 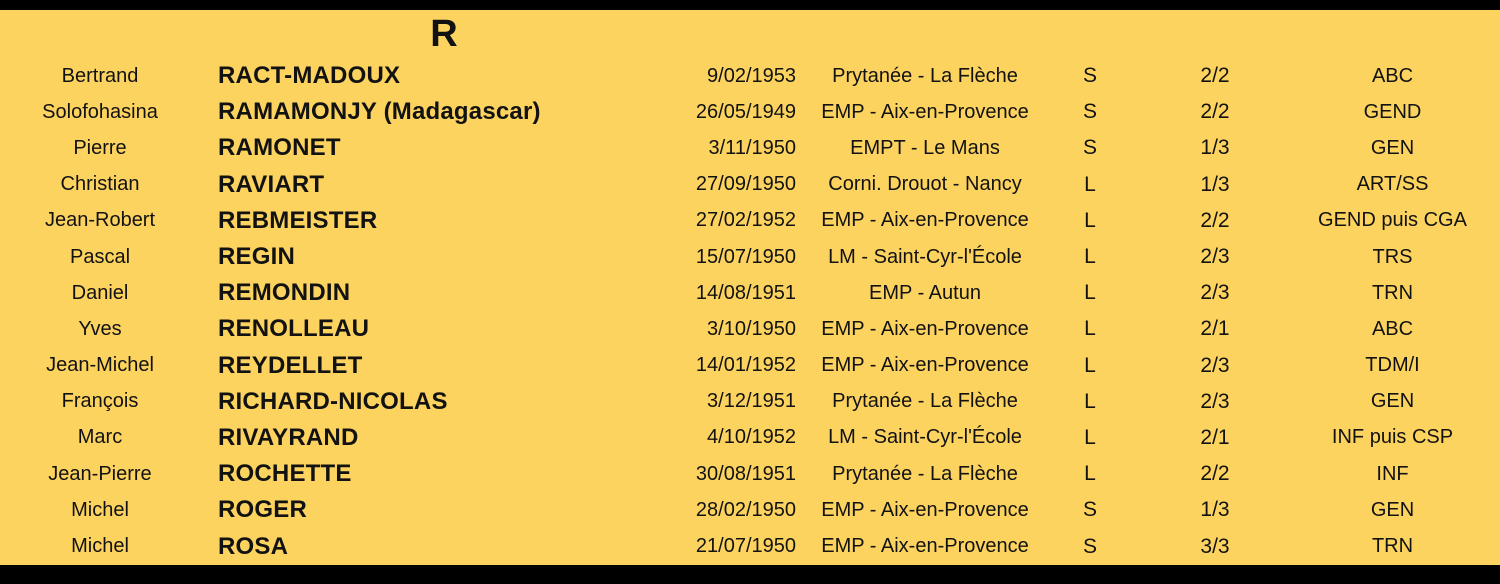 What do you see at coordinates (745, 111) in the screenshot?
I see `birth-date-cell: 26/05/1949` at bounding box center [745, 111].